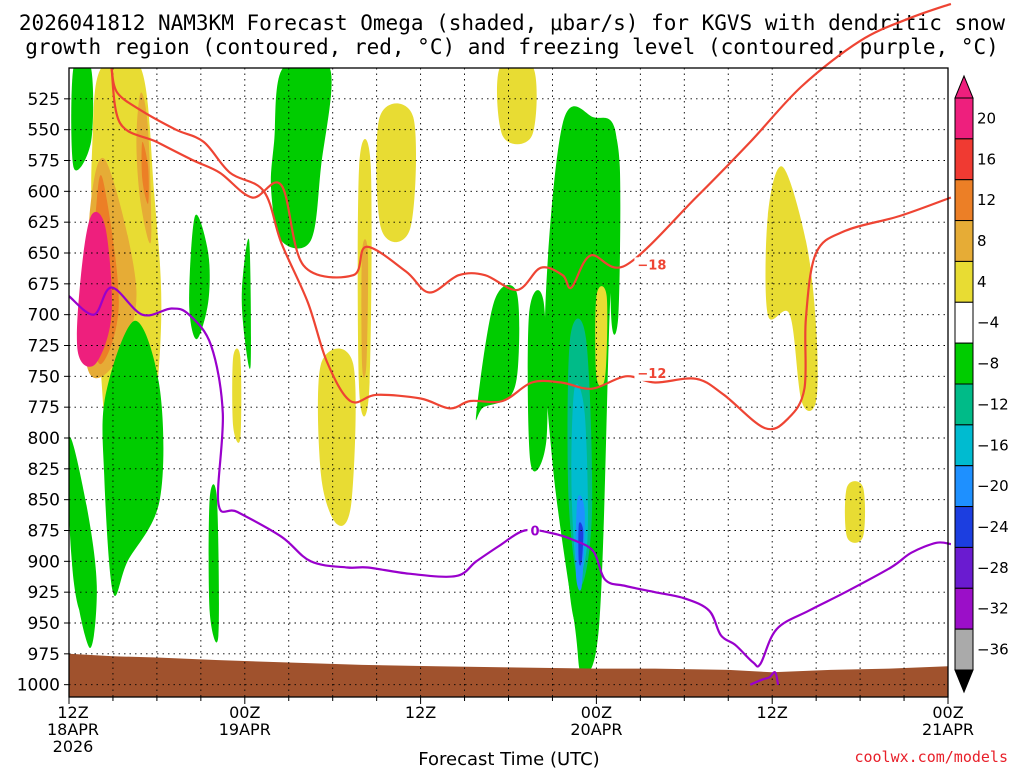 The width and height of the screenshot is (1024, 768). I want to click on y-tick-label-825: 825, so click(44, 470).